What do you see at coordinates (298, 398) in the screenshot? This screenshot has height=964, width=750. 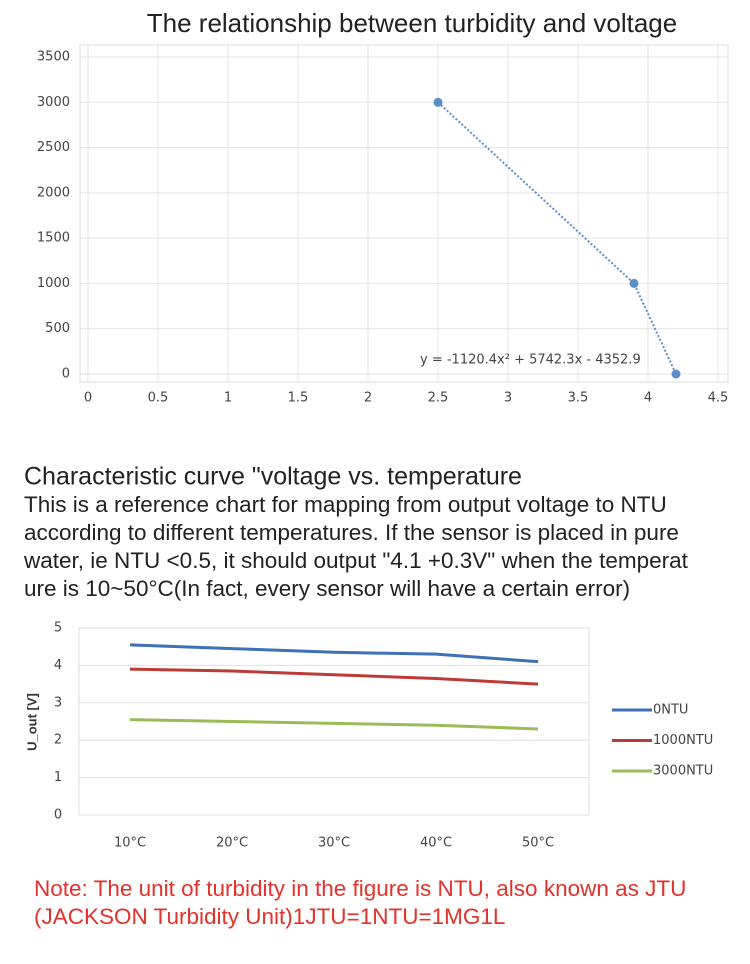 I see `x-tick-label: 1.5` at bounding box center [298, 398].